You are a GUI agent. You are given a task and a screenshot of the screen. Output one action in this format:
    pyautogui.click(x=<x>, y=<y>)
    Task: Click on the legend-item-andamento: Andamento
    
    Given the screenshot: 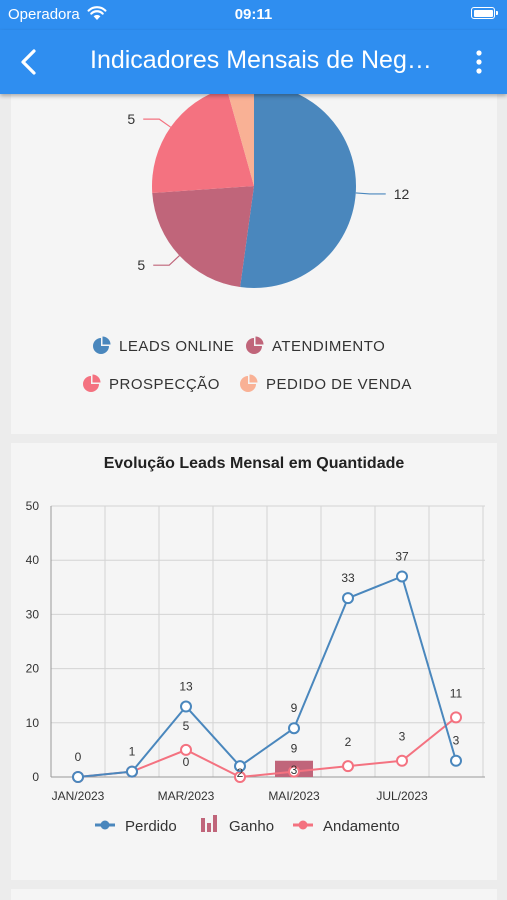 What is the action you would take?
    pyautogui.click(x=346, y=826)
    